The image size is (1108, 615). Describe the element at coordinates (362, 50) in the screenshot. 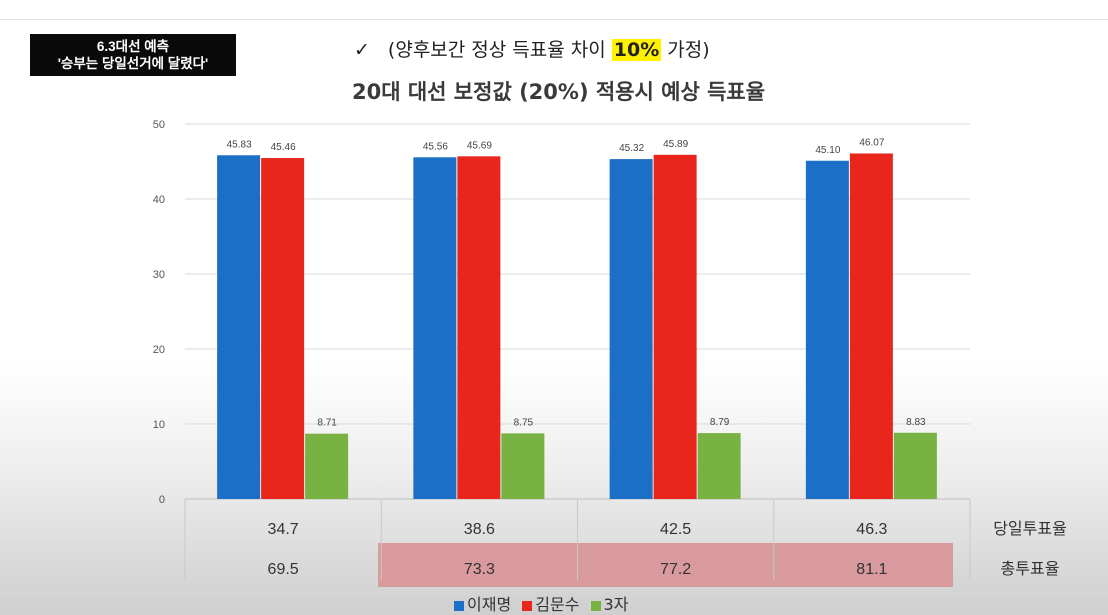

I see `check-icon: ✓` at that location.